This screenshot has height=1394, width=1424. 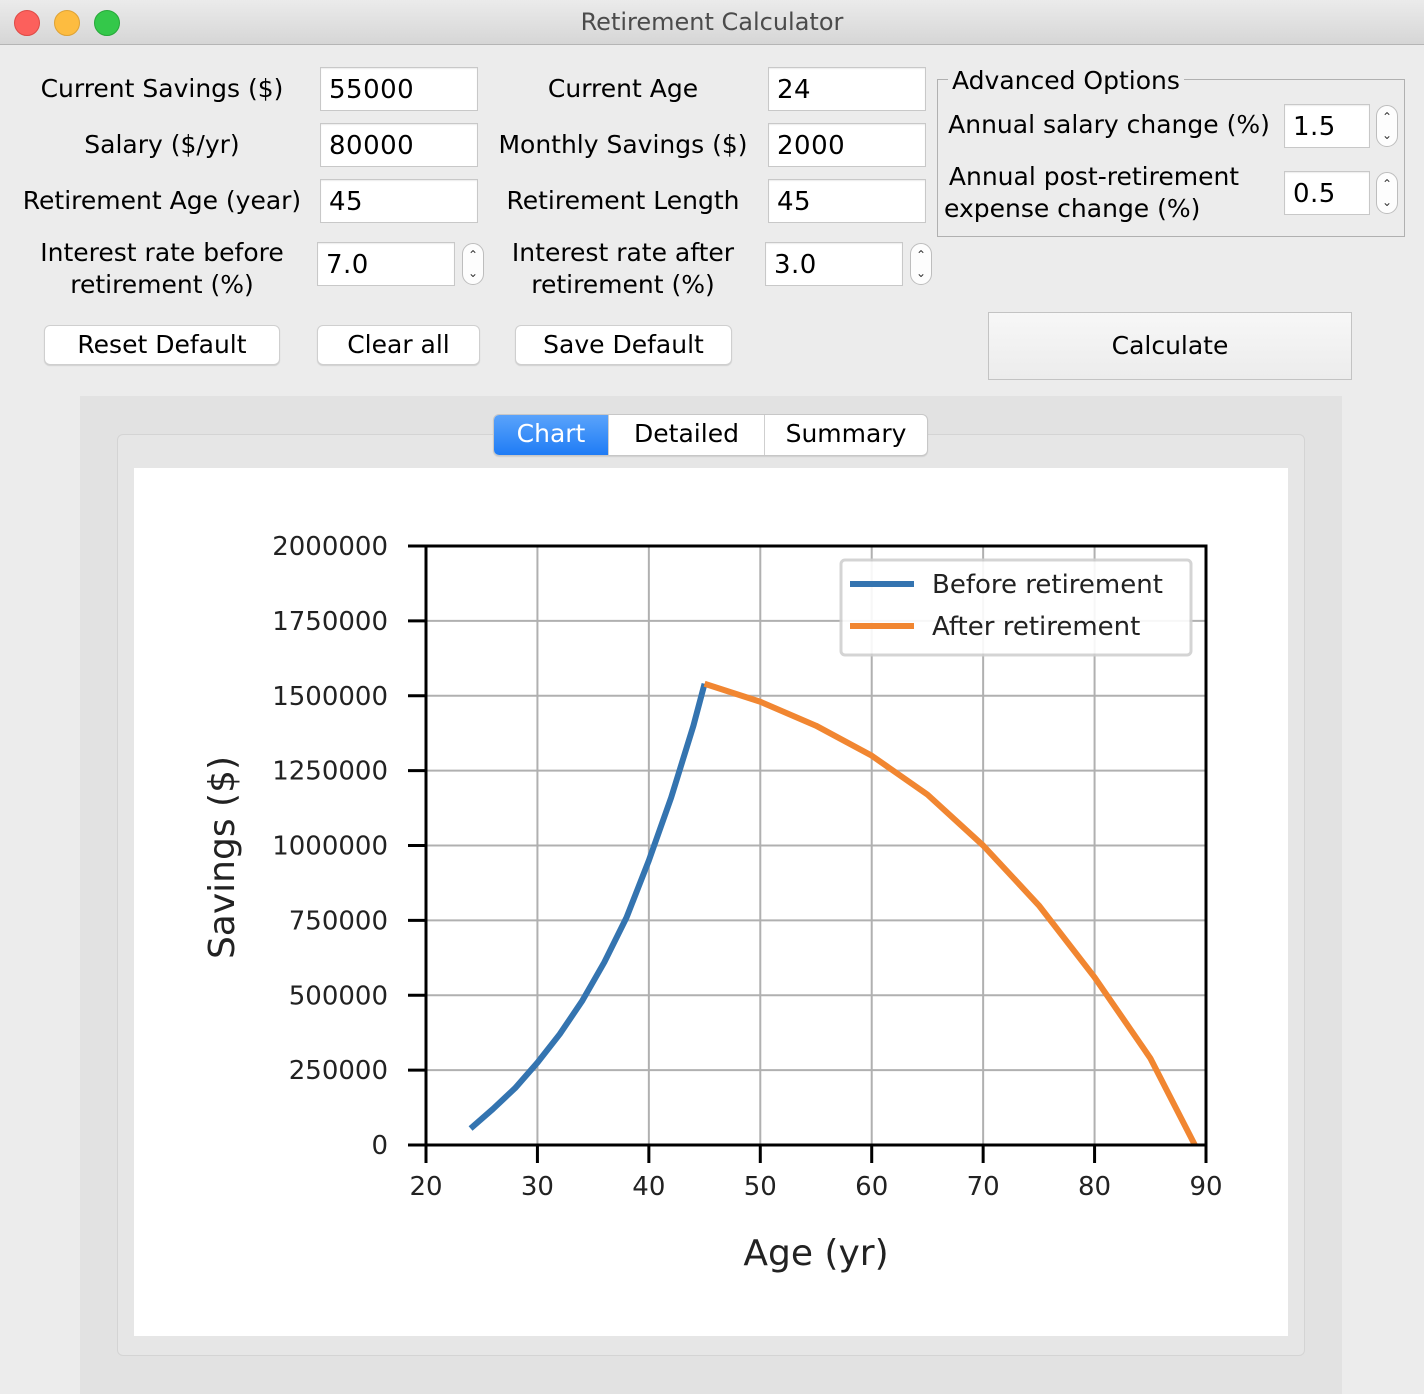 I want to click on salary-label: Salary ($/yr), so click(x=162, y=144).